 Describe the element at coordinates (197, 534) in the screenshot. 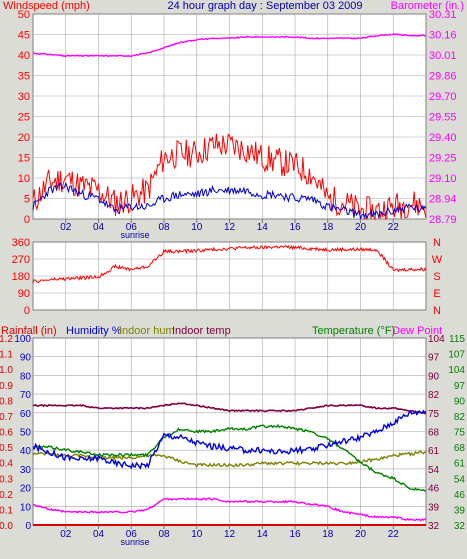

I see `x-tick-label-bottom: 10` at that location.